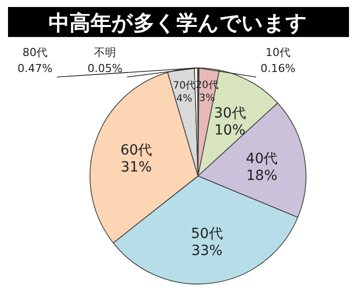 The width and height of the screenshot is (363, 300). Describe the element at coordinates (262, 158) in the screenshot. I see `slice-label: 40代` at that location.